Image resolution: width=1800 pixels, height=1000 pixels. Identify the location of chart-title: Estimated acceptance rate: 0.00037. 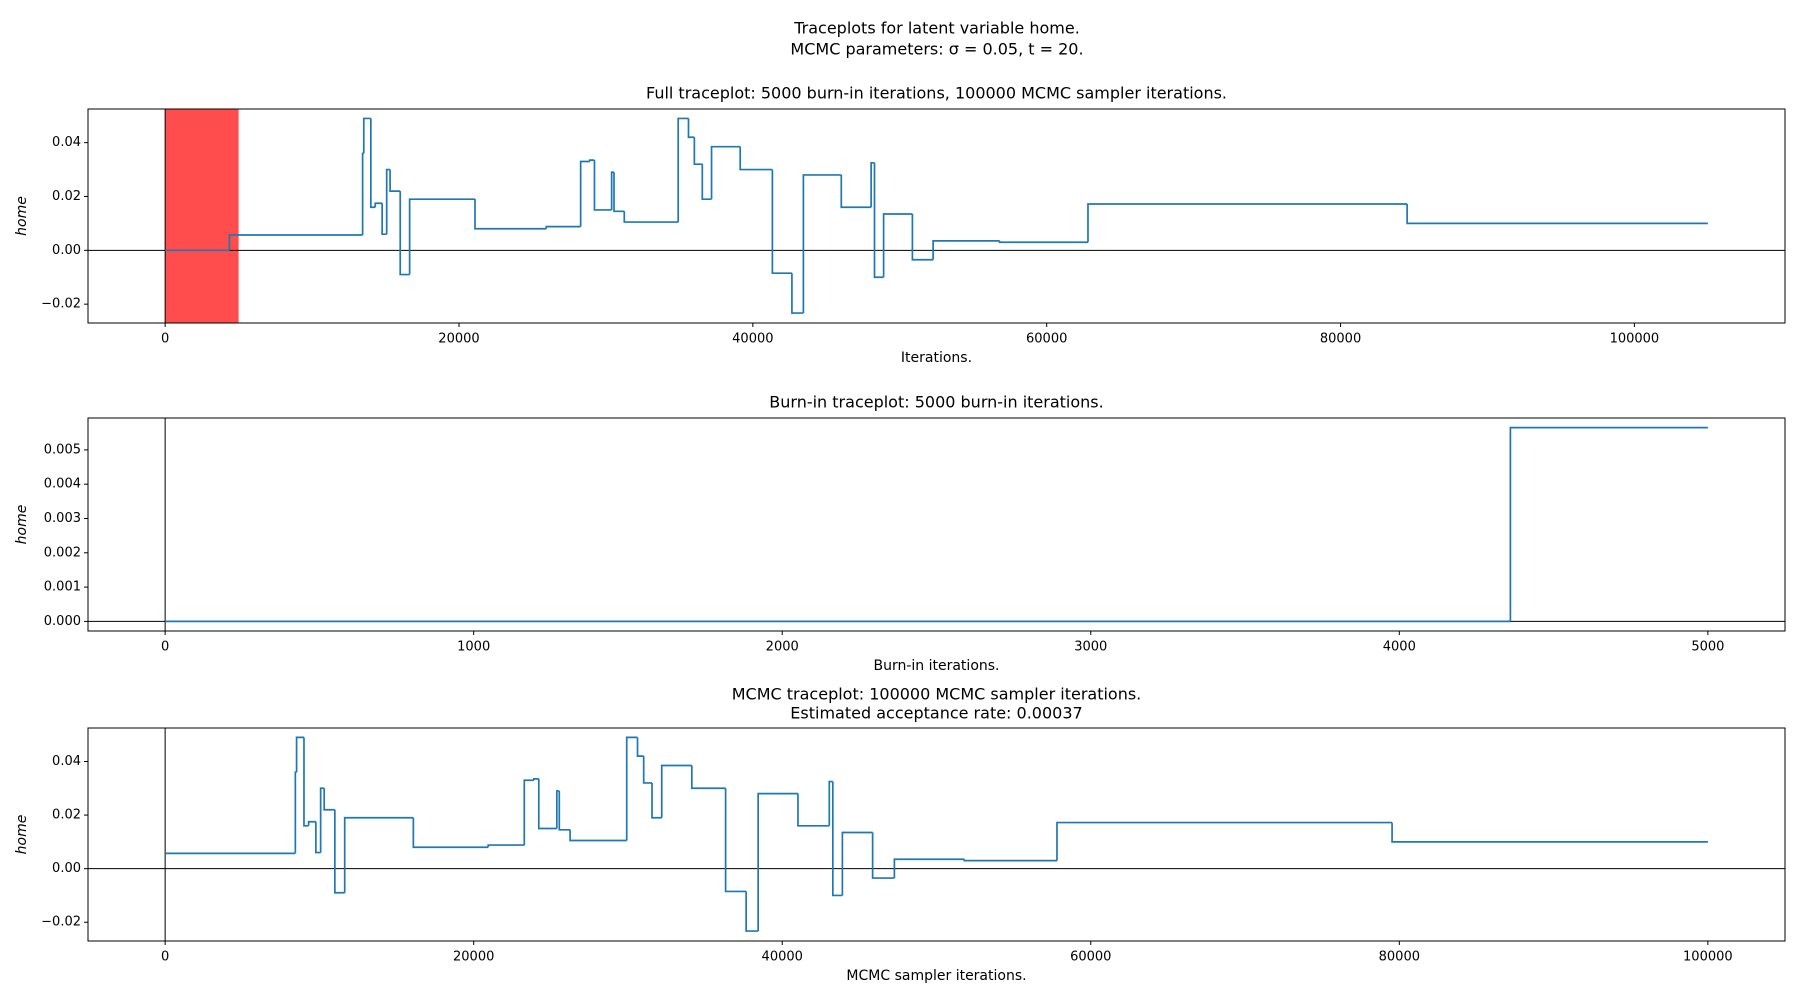
(936, 713).